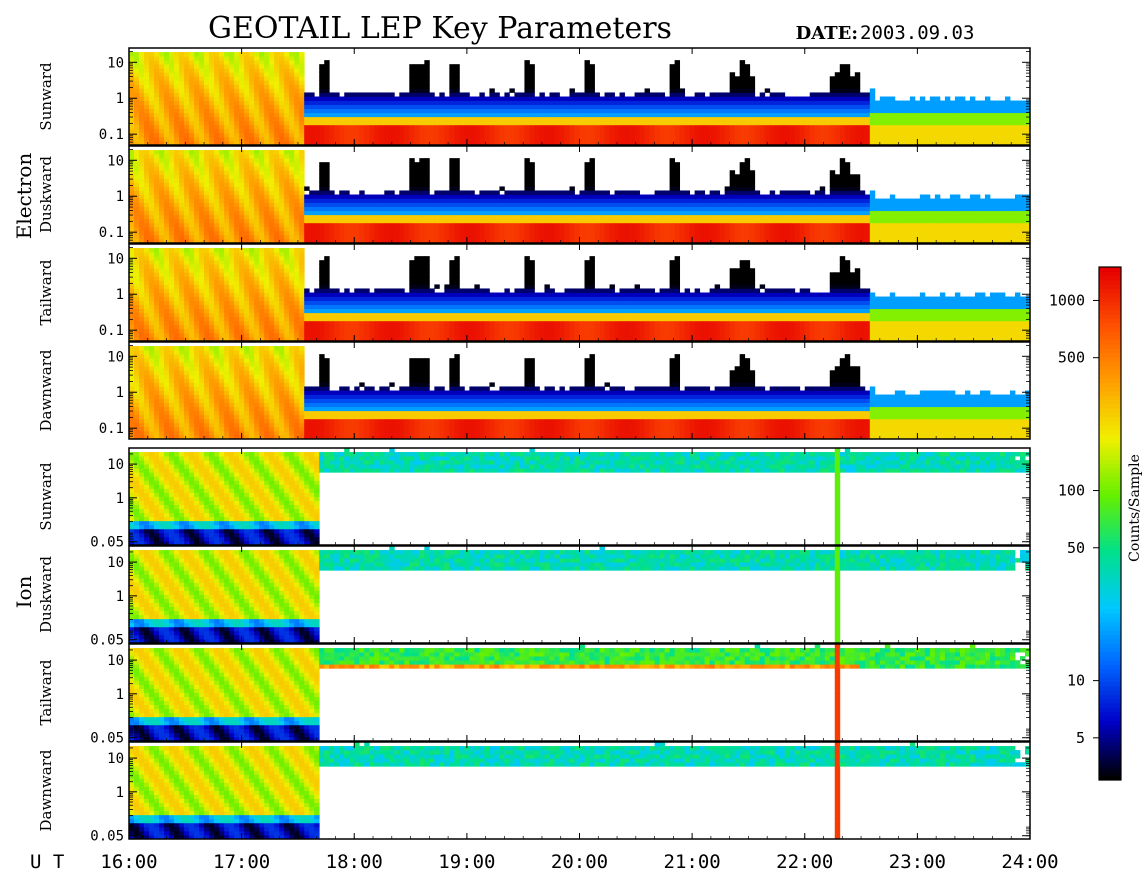 The image size is (1142, 880). Describe the element at coordinates (917, 33) in the screenshot. I see `date-value: 2003.09.03` at that location.